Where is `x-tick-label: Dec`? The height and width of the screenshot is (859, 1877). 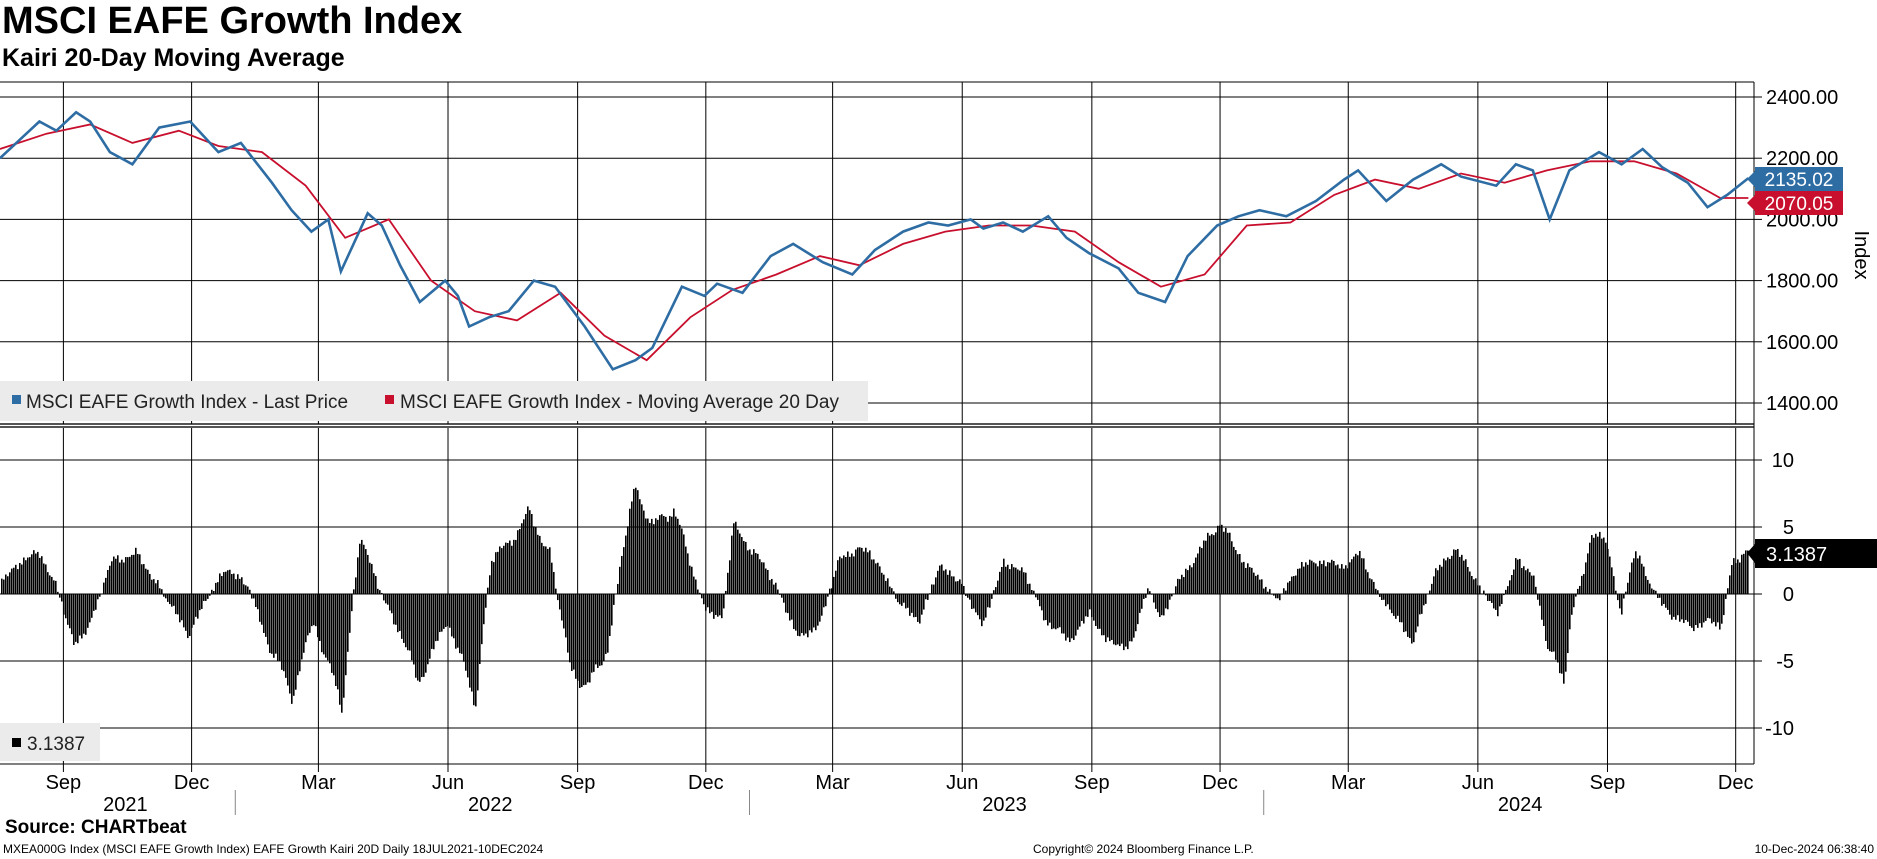
x-tick-label: Dec is located at coordinates (192, 783).